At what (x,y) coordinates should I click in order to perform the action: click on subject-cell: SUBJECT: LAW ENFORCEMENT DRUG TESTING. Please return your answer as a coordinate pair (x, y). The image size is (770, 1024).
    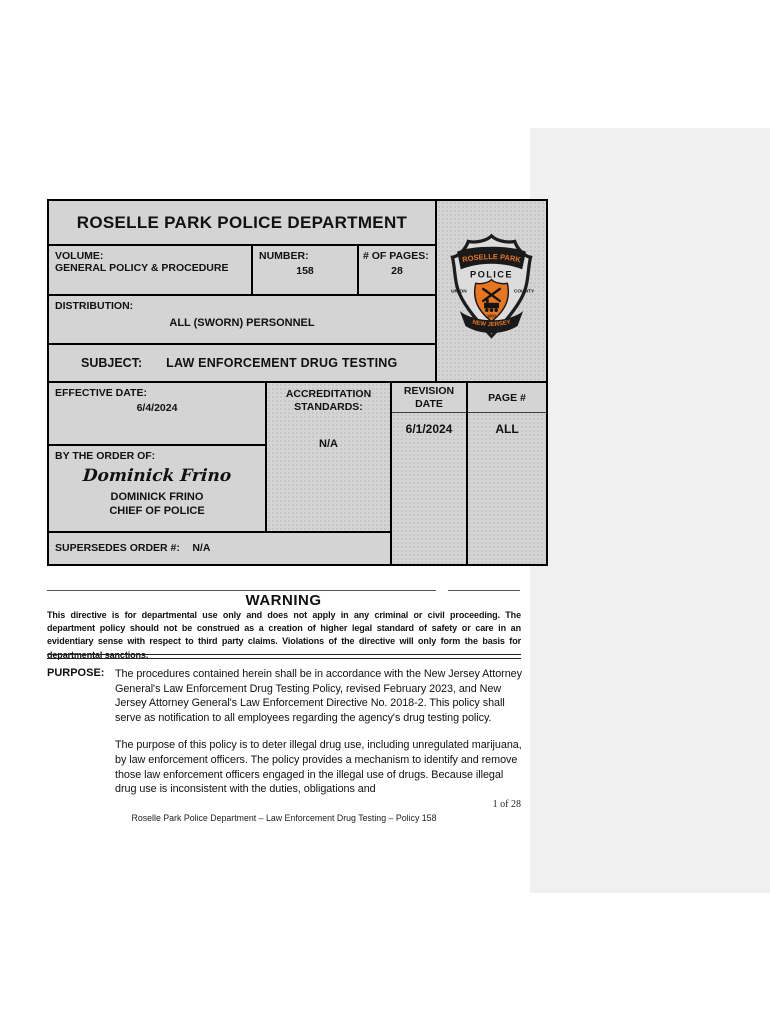
    Looking at the image, I should click on (243, 364).